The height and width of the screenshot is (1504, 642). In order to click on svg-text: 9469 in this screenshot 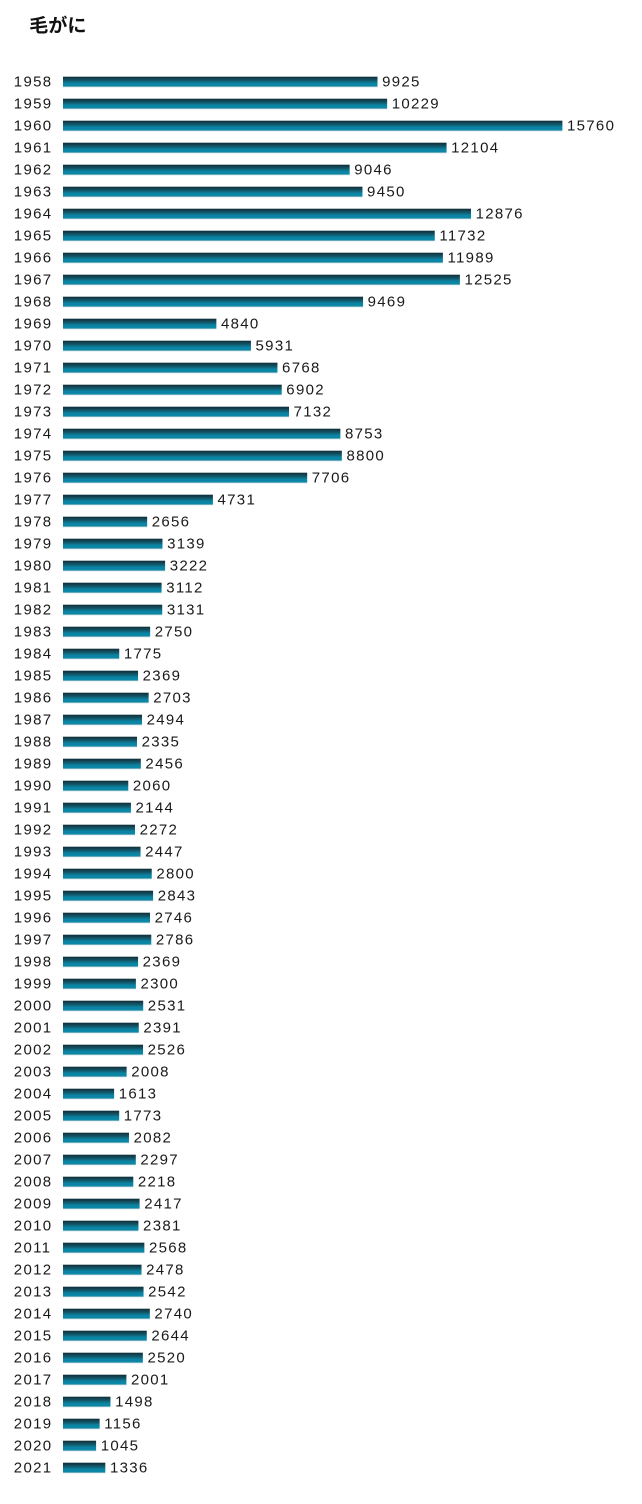, I will do `click(387, 302)`.